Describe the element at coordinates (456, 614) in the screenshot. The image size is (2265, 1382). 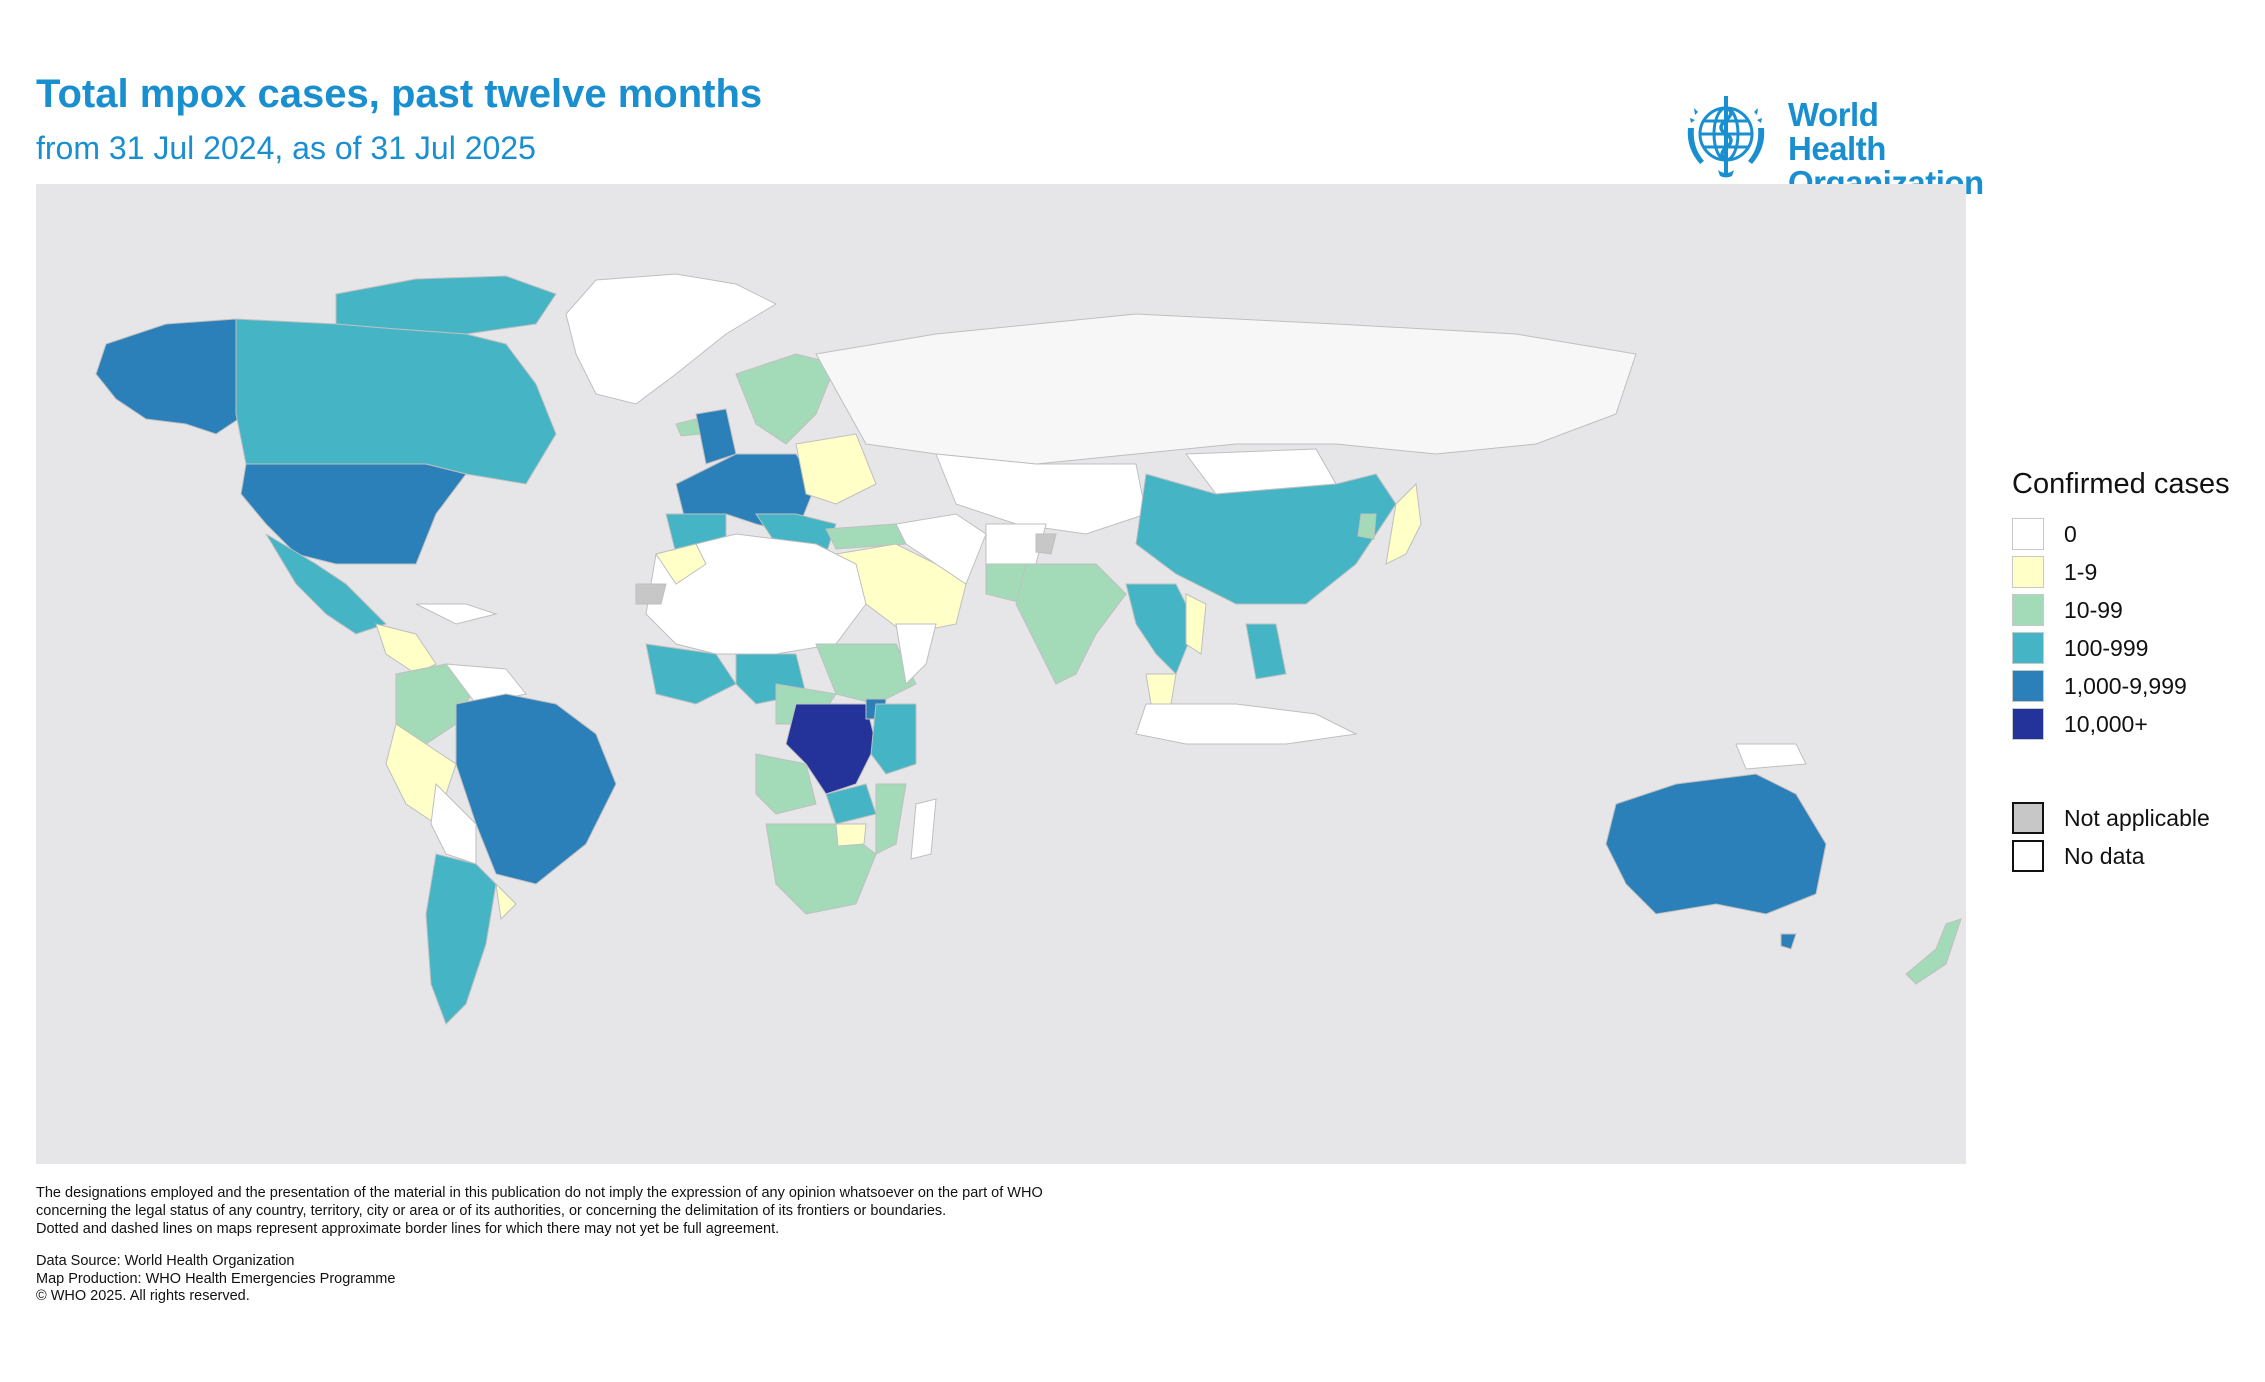
I see `region-caribbean` at that location.